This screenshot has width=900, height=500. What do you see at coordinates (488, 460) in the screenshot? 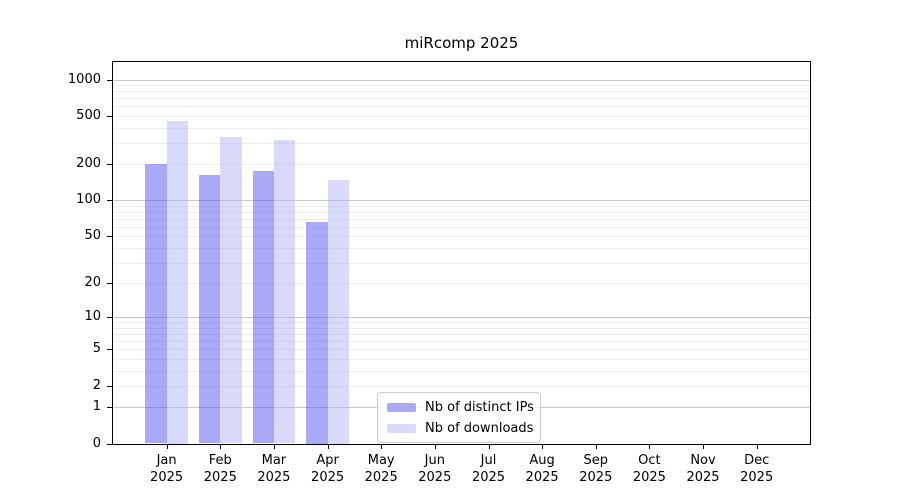
I see `x-tick-month: Jul` at bounding box center [488, 460].